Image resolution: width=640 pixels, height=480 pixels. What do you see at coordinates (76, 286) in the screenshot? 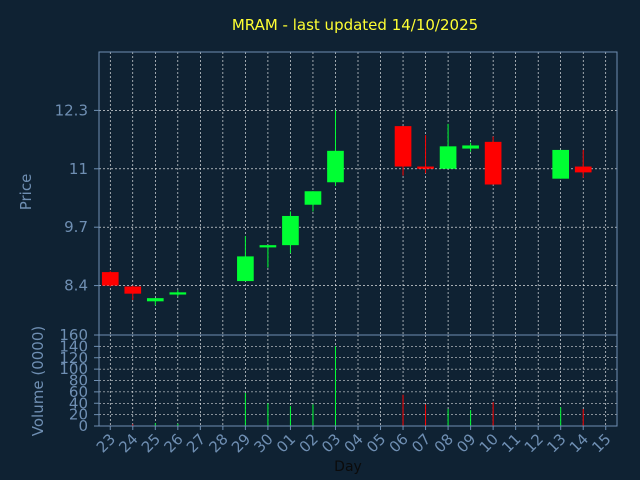
I see `price-tick-label: 8.4` at bounding box center [76, 286].